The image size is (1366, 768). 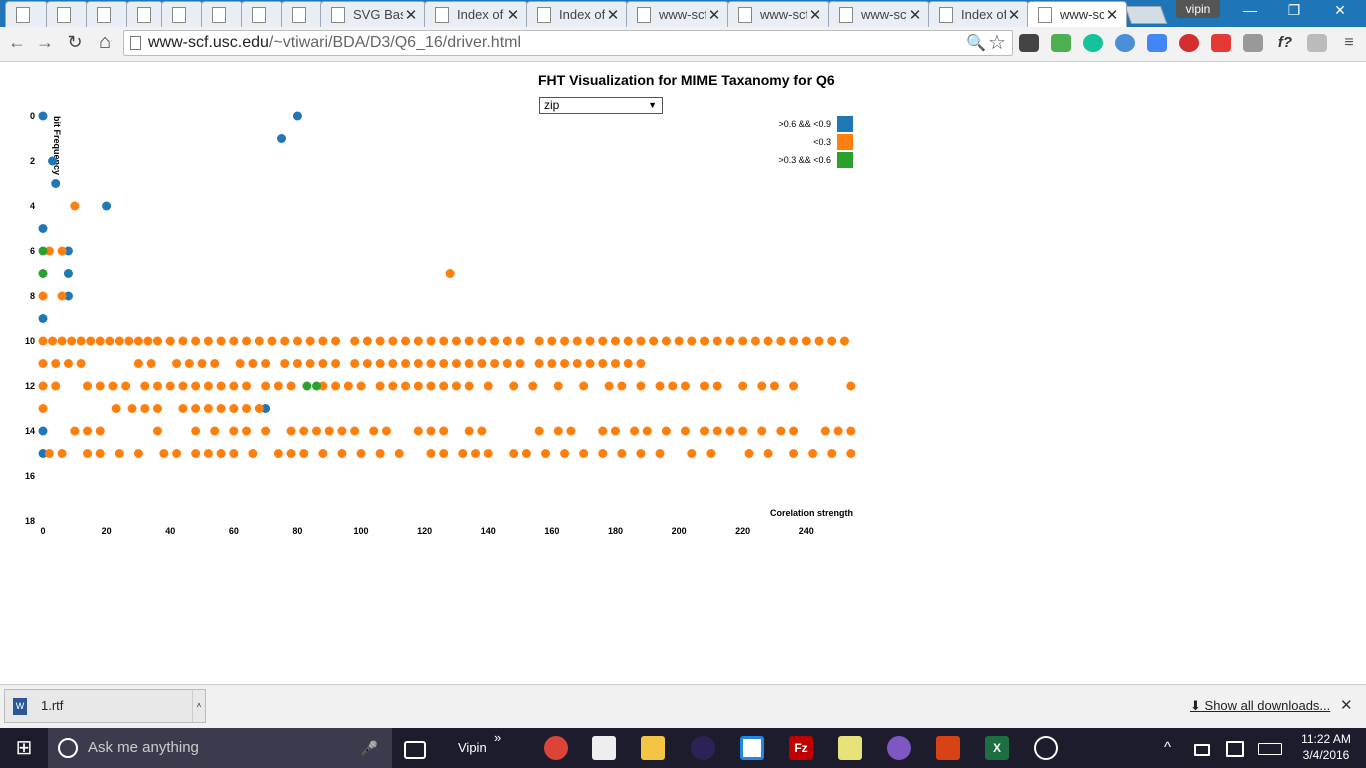 I want to click on chrome-icon, so click(x=556, y=748).